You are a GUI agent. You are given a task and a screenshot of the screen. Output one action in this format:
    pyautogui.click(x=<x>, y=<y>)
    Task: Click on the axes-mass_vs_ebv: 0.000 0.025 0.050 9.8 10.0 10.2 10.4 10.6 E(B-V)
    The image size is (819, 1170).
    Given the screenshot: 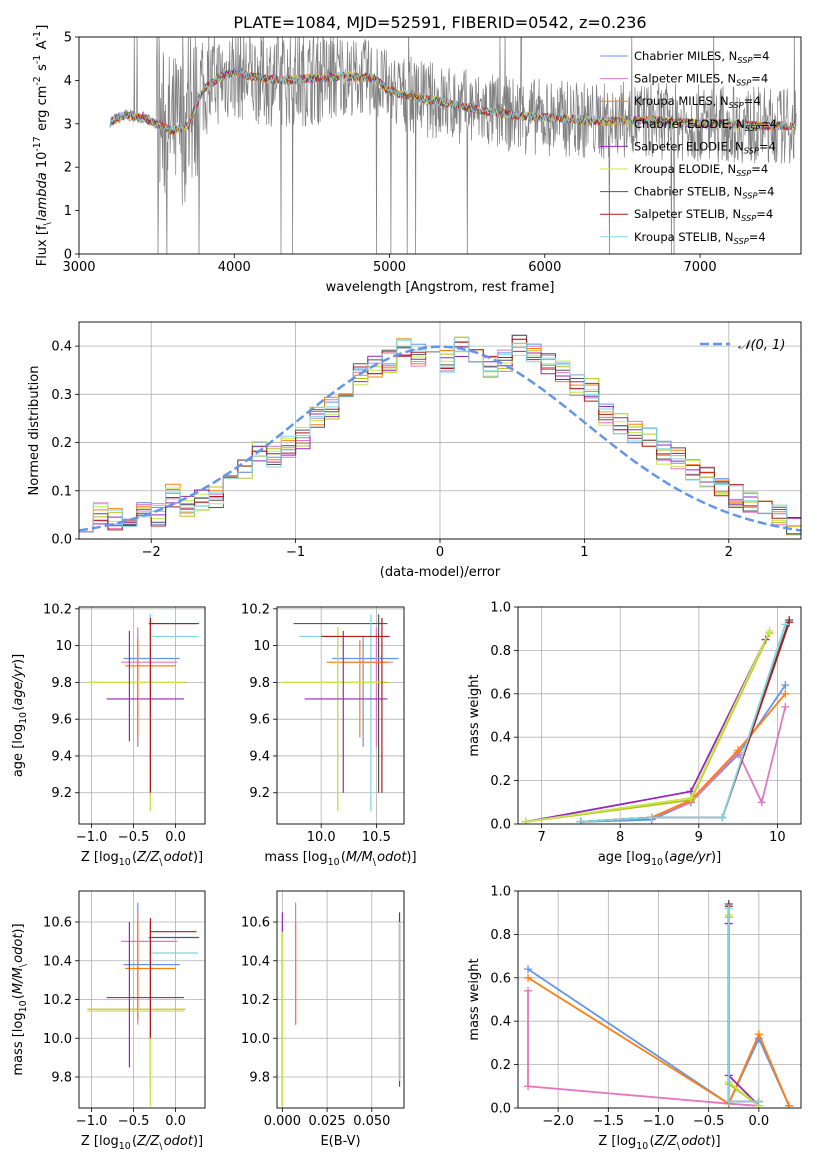 What is the action you would take?
    pyautogui.click(x=323, y=1019)
    